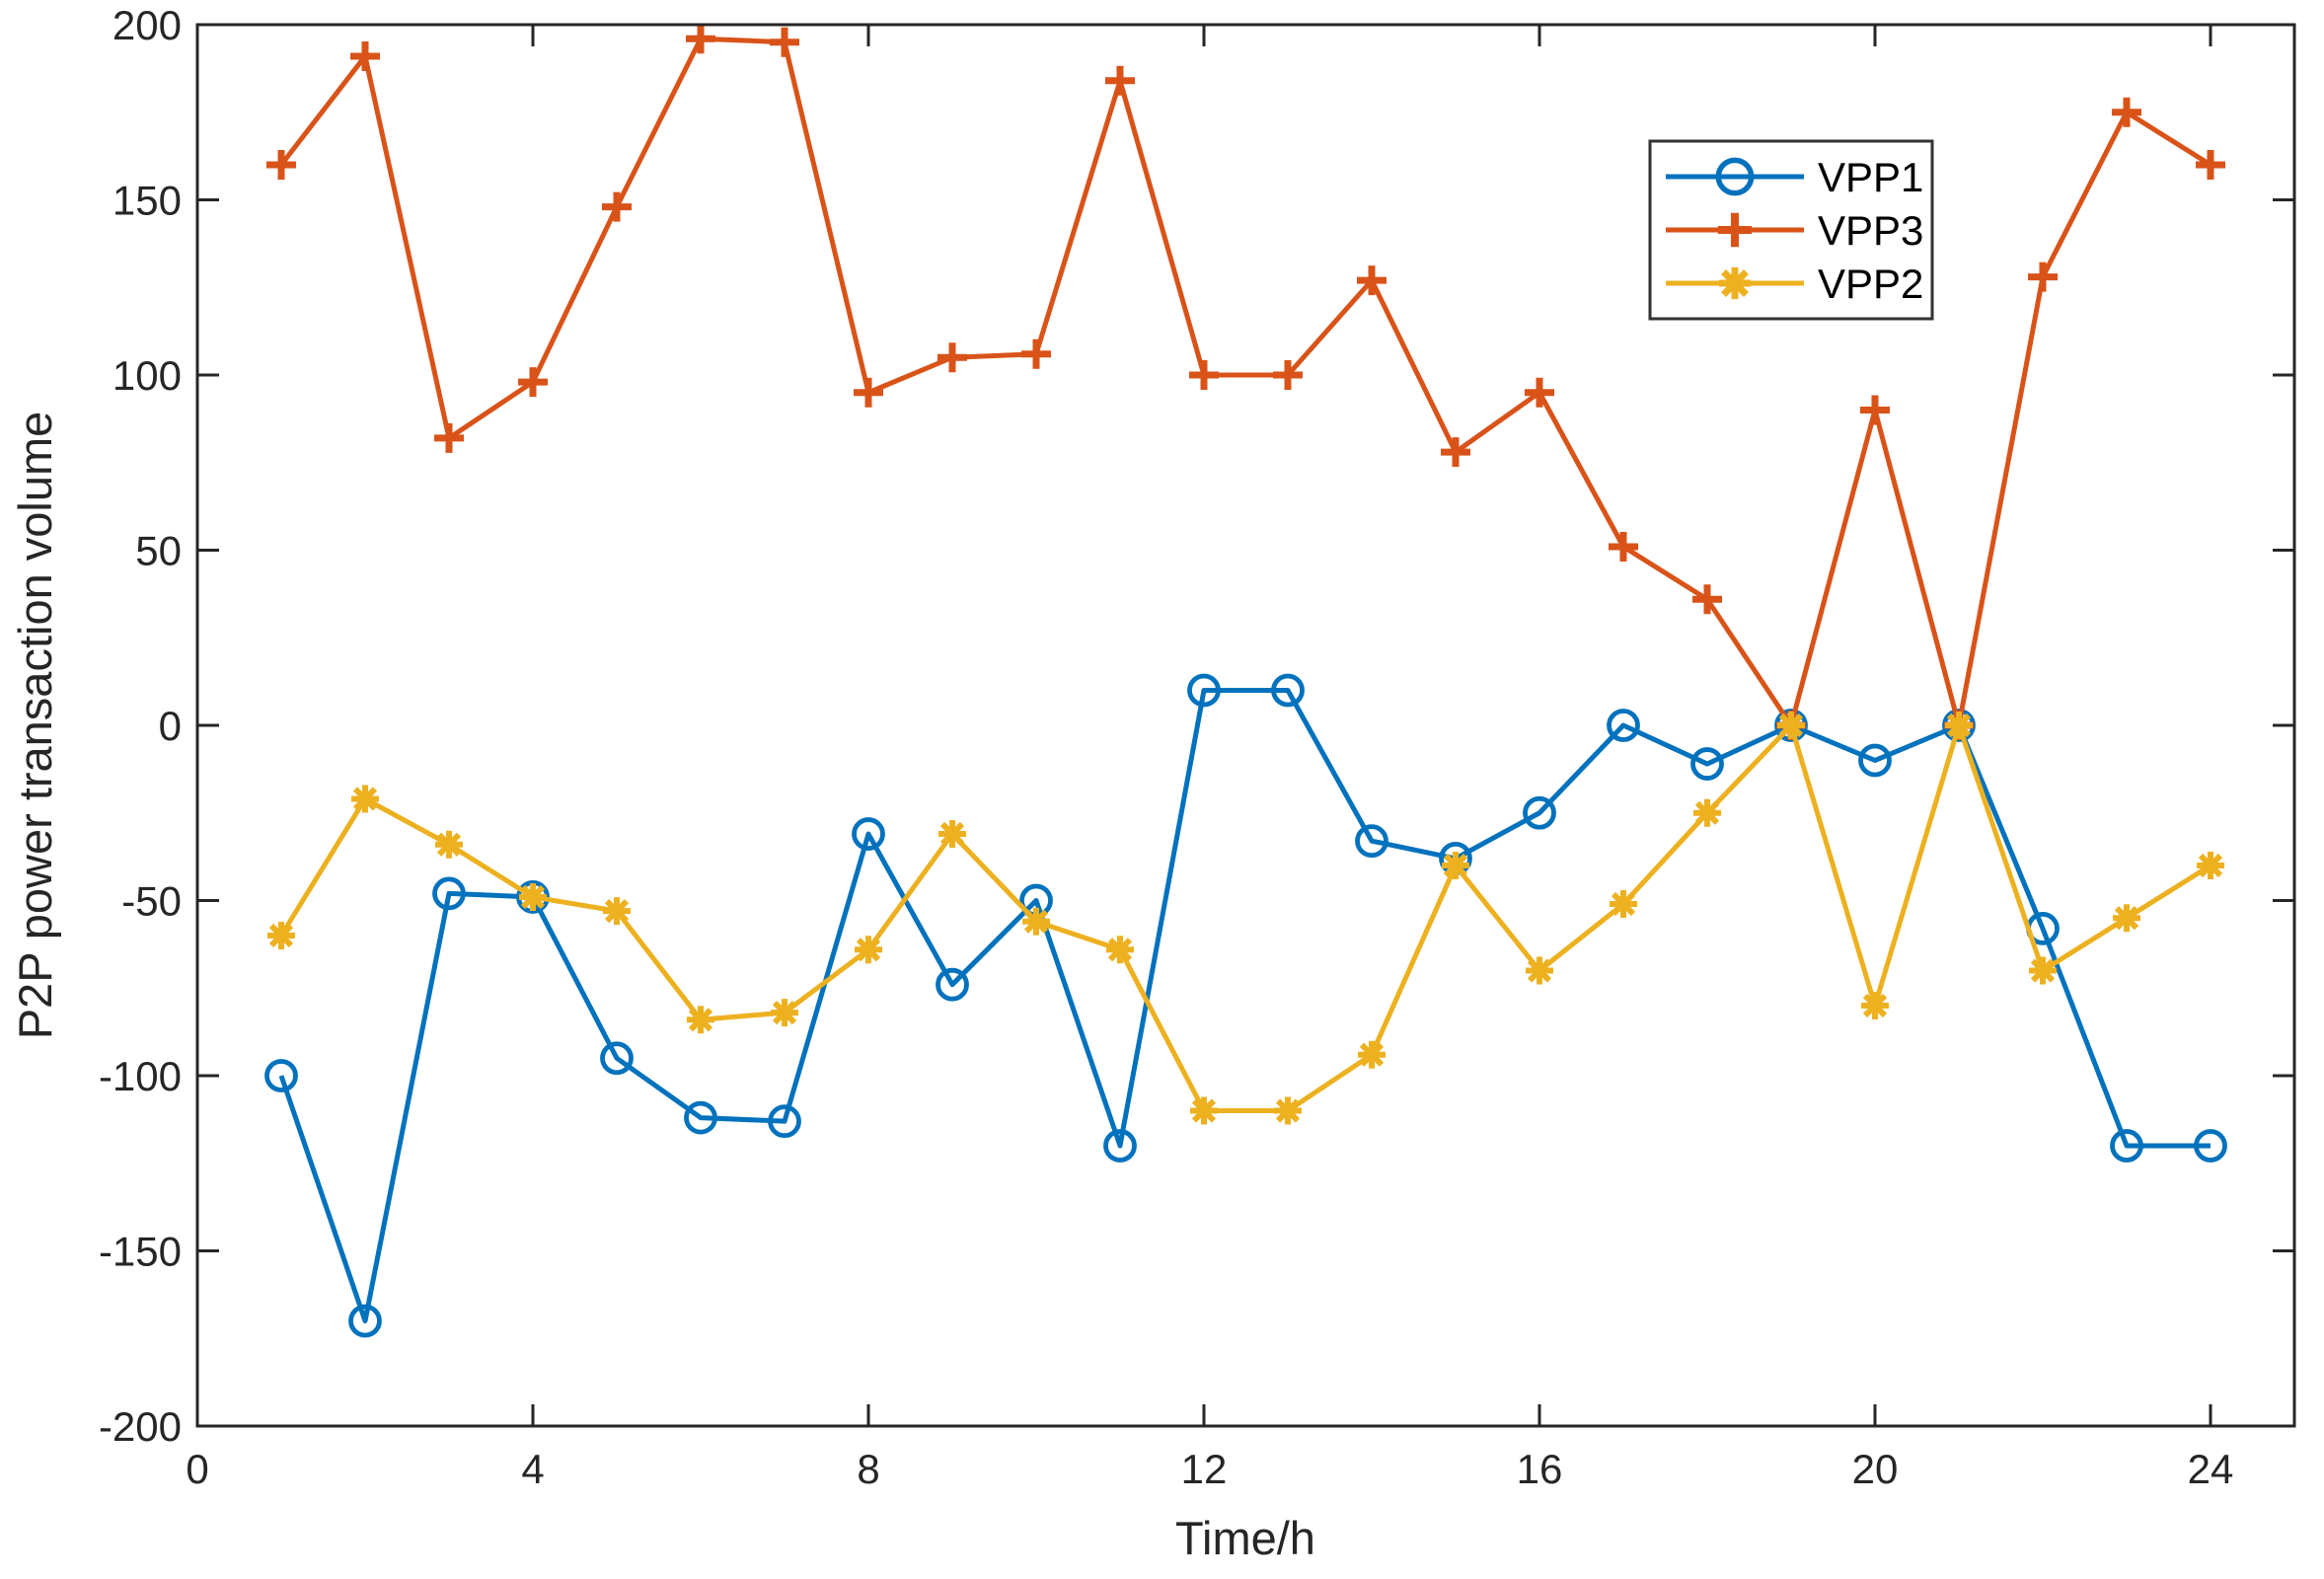 The image size is (2324, 1579). I want to click on legend-item-vpp3: VPP3, so click(1795, 230).